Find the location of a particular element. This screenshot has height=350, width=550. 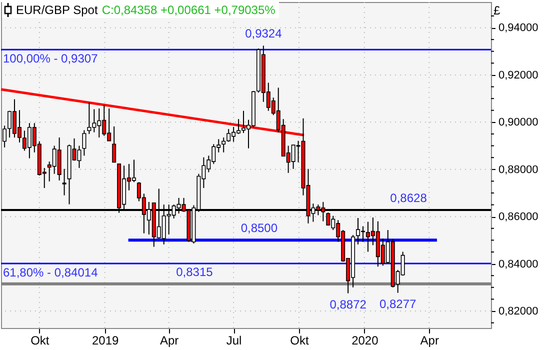

annotation: 0,8872 is located at coordinates (348, 304).